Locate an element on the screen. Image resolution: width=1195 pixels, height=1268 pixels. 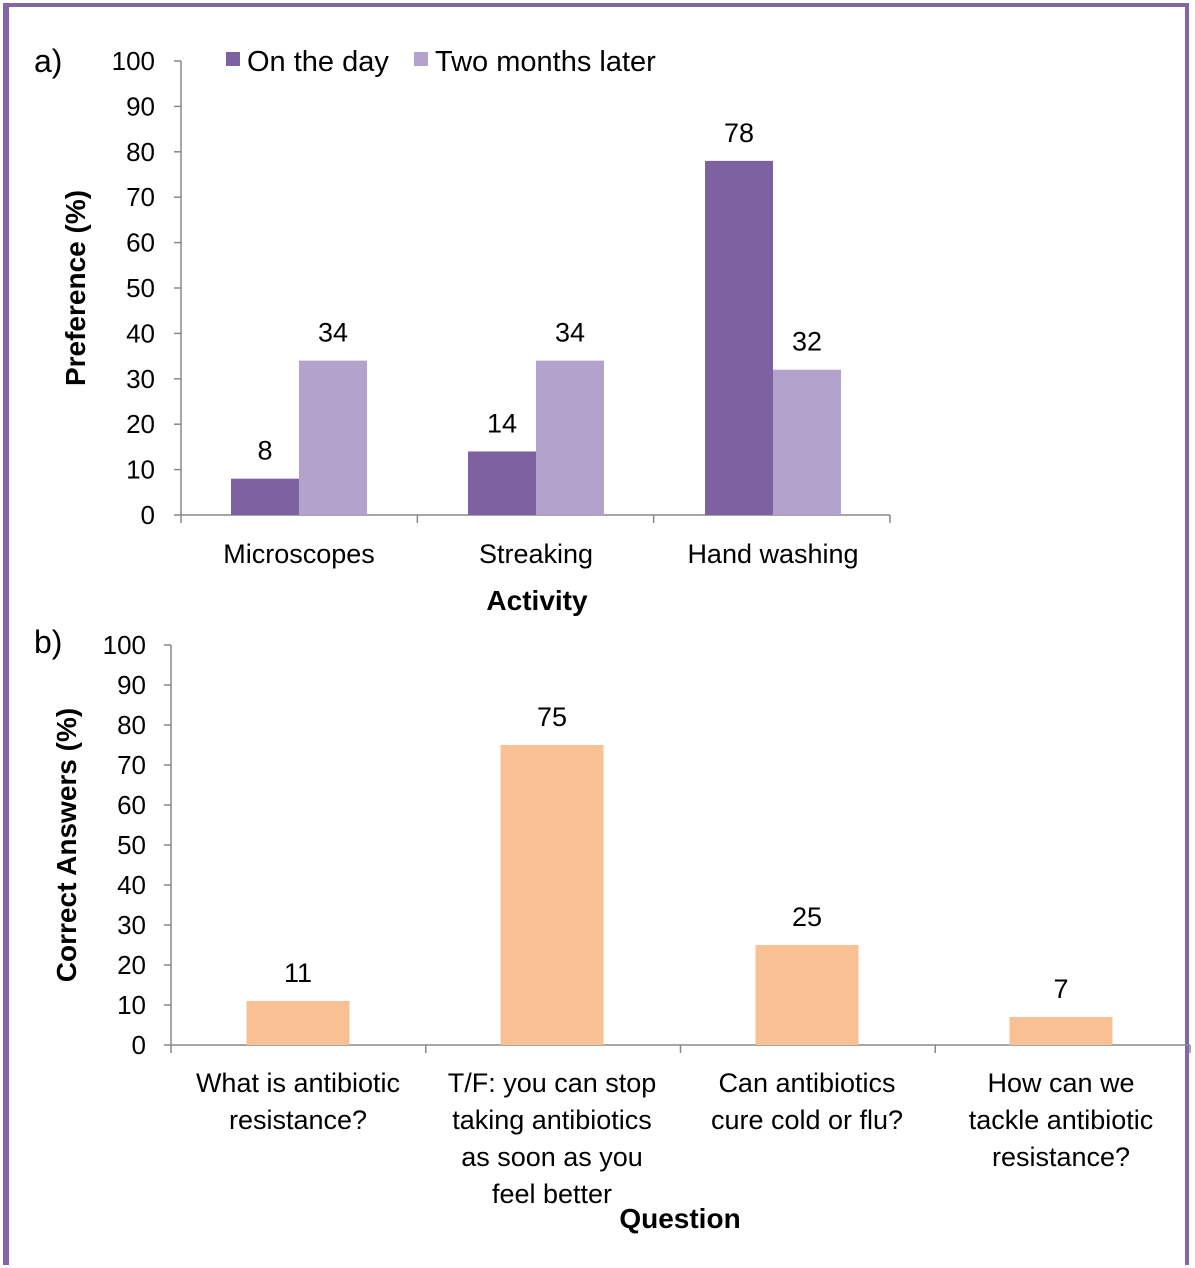
bar-1-s0-c3 is located at coordinates (1061, 1031).